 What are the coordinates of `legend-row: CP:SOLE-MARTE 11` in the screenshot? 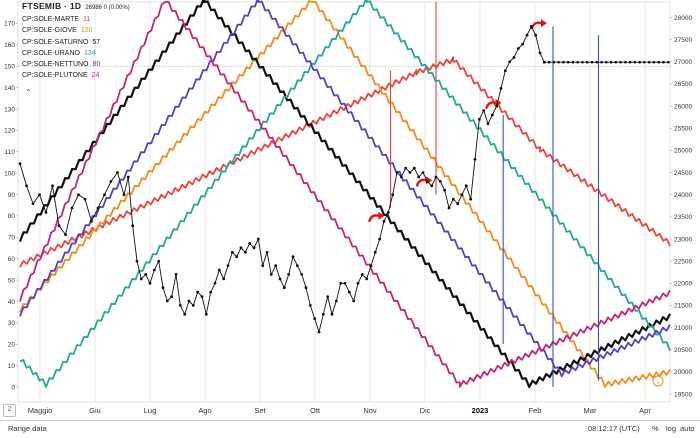 It's located at (76, 19).